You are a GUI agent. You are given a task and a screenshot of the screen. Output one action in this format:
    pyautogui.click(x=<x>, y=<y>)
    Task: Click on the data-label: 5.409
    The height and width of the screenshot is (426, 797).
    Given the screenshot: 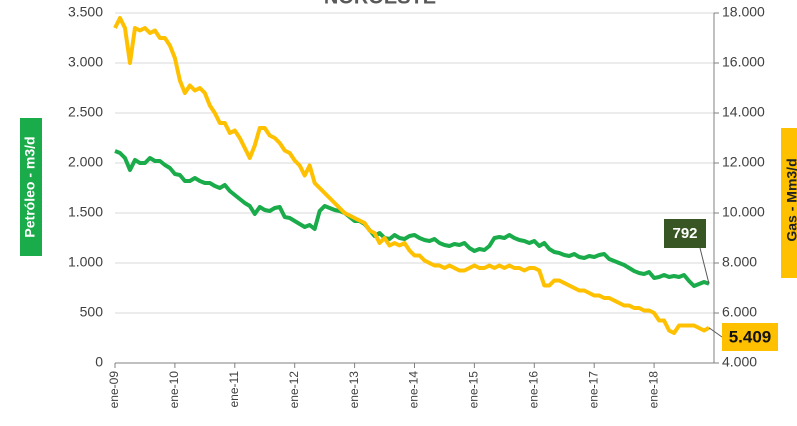 What is the action you would take?
    pyautogui.click(x=750, y=336)
    